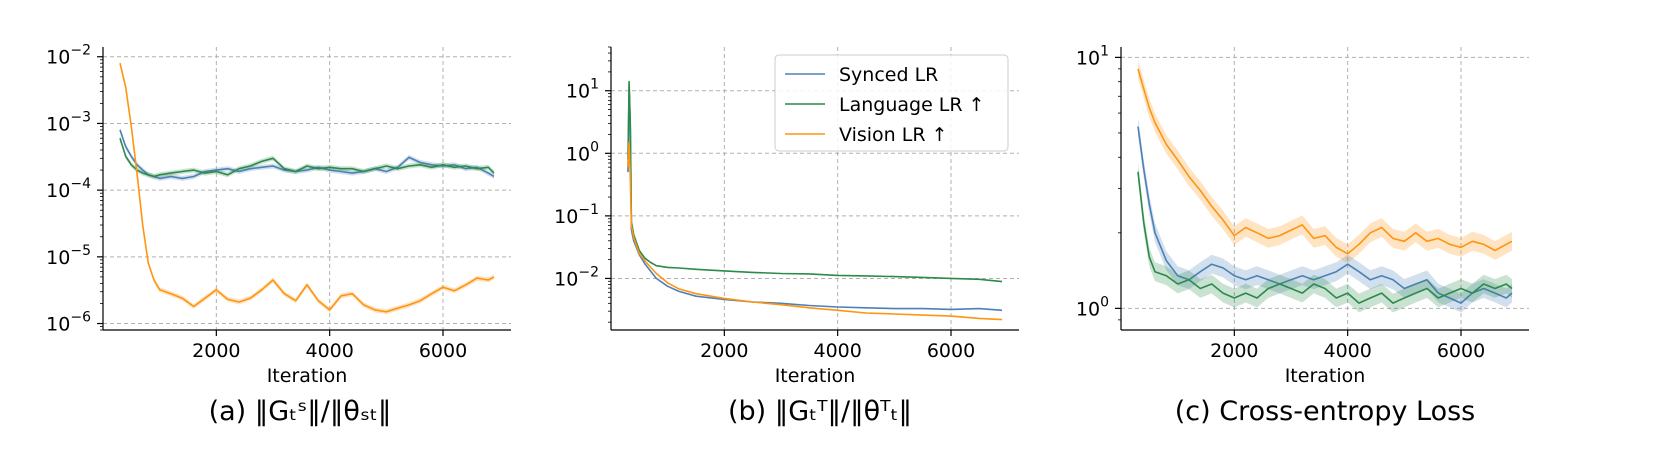 The width and height of the screenshot is (1661, 453). What do you see at coordinates (68, 256) in the screenshot?
I see `y-tick-label: 10⁻⁵` at bounding box center [68, 256].